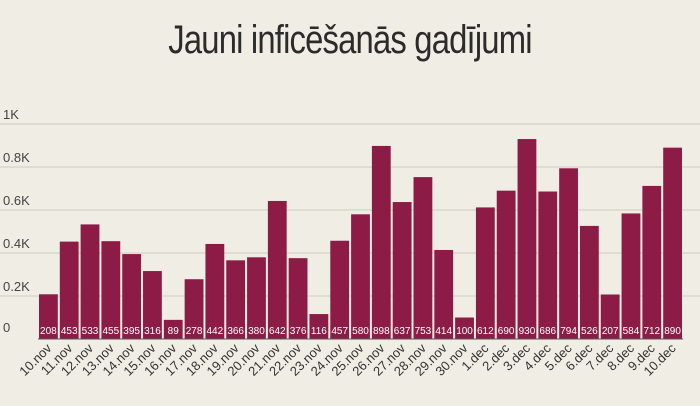  I want to click on bar-2.dec, so click(506, 264).